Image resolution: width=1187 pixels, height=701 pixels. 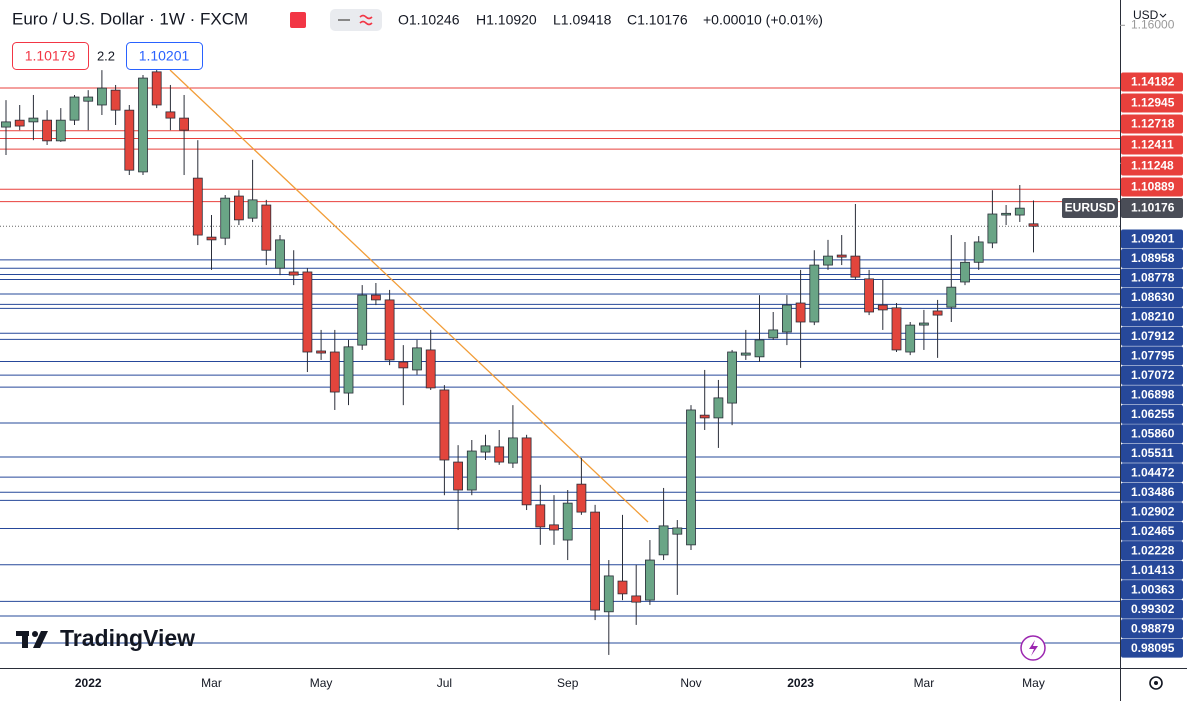 I want to click on flag-icon, so click(x=298, y=20).